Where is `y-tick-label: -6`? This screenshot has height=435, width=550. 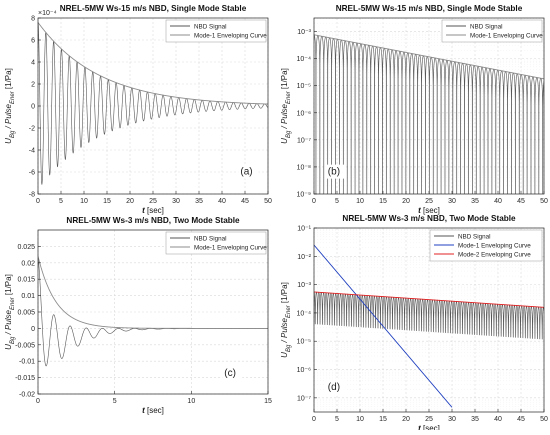 y-tick-label: -6 is located at coordinates (32, 173).